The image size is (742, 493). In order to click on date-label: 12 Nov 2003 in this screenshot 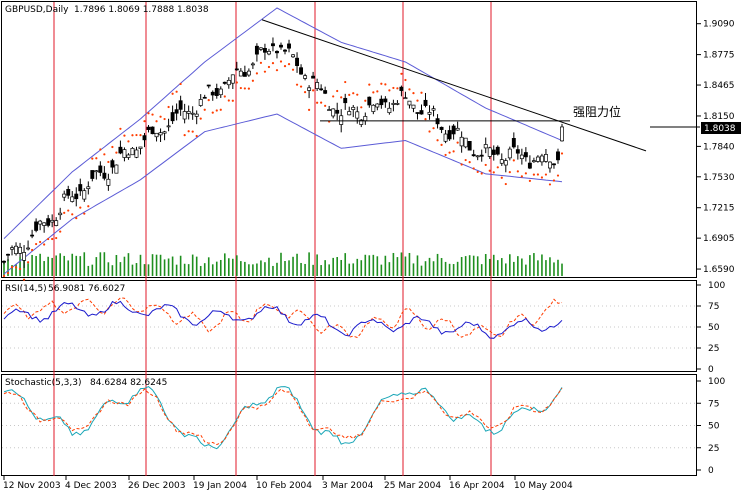, I will do `click(32, 486)`.